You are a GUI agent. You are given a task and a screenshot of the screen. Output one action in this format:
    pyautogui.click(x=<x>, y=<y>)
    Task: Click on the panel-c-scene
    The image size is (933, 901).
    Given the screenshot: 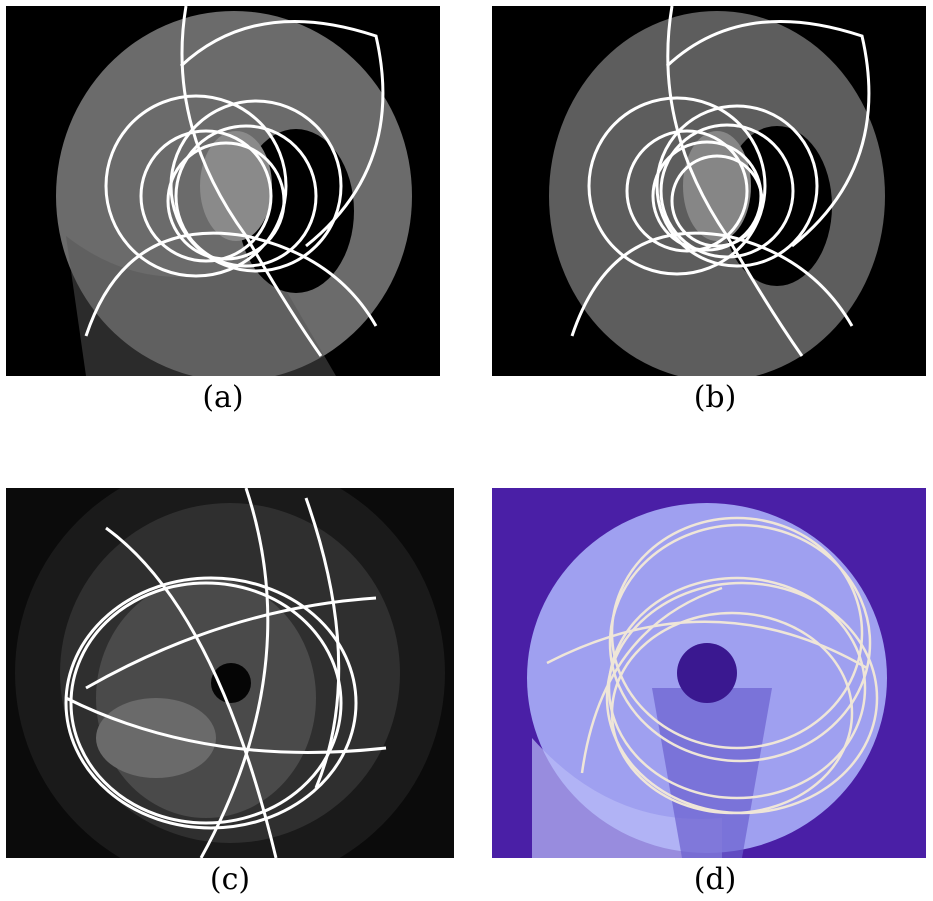 What is the action you would take?
    pyautogui.click(x=206, y=698)
    